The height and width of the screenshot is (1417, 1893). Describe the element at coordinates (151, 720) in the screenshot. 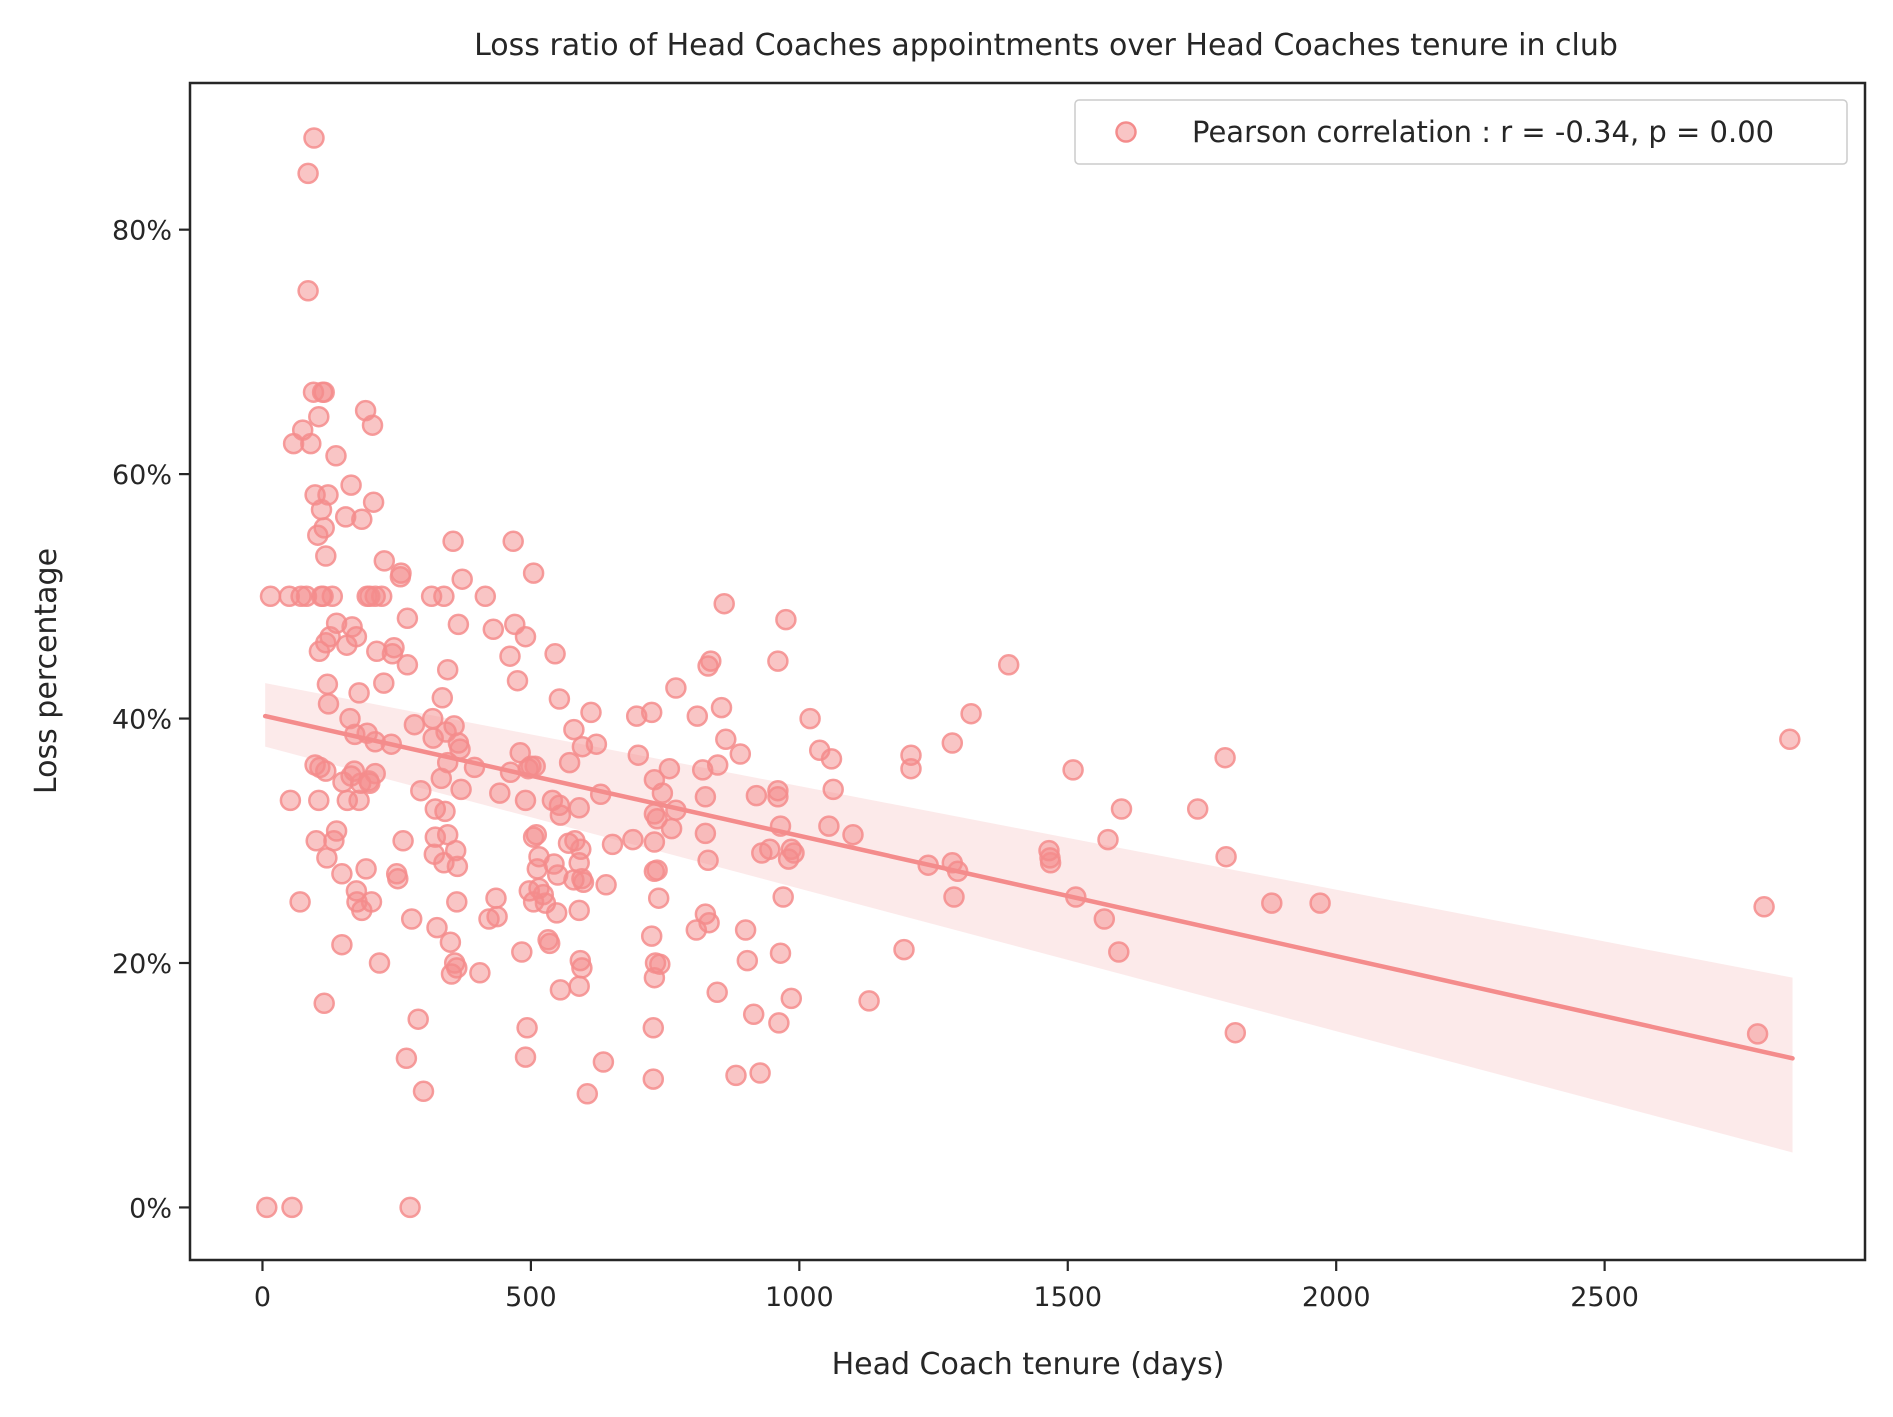

I see `y-axis-ticks: 0% 20% 40% 60% 80%` at that location.